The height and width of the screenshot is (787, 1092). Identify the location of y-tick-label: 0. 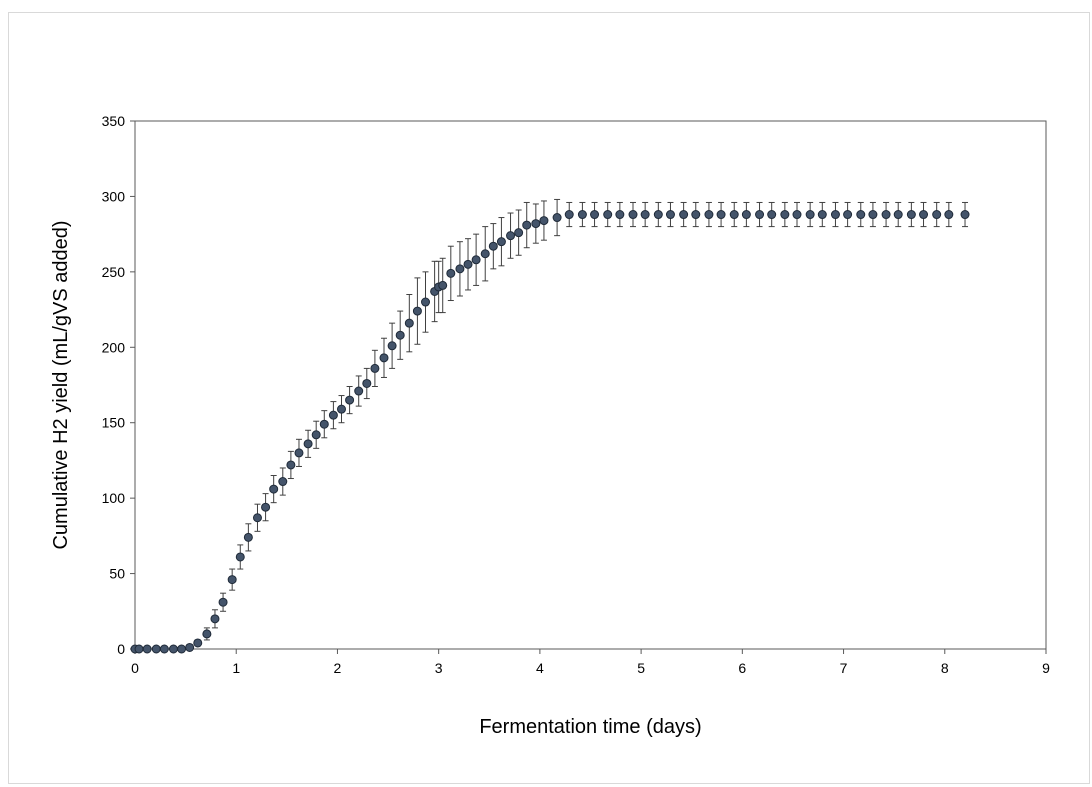
(121, 649).